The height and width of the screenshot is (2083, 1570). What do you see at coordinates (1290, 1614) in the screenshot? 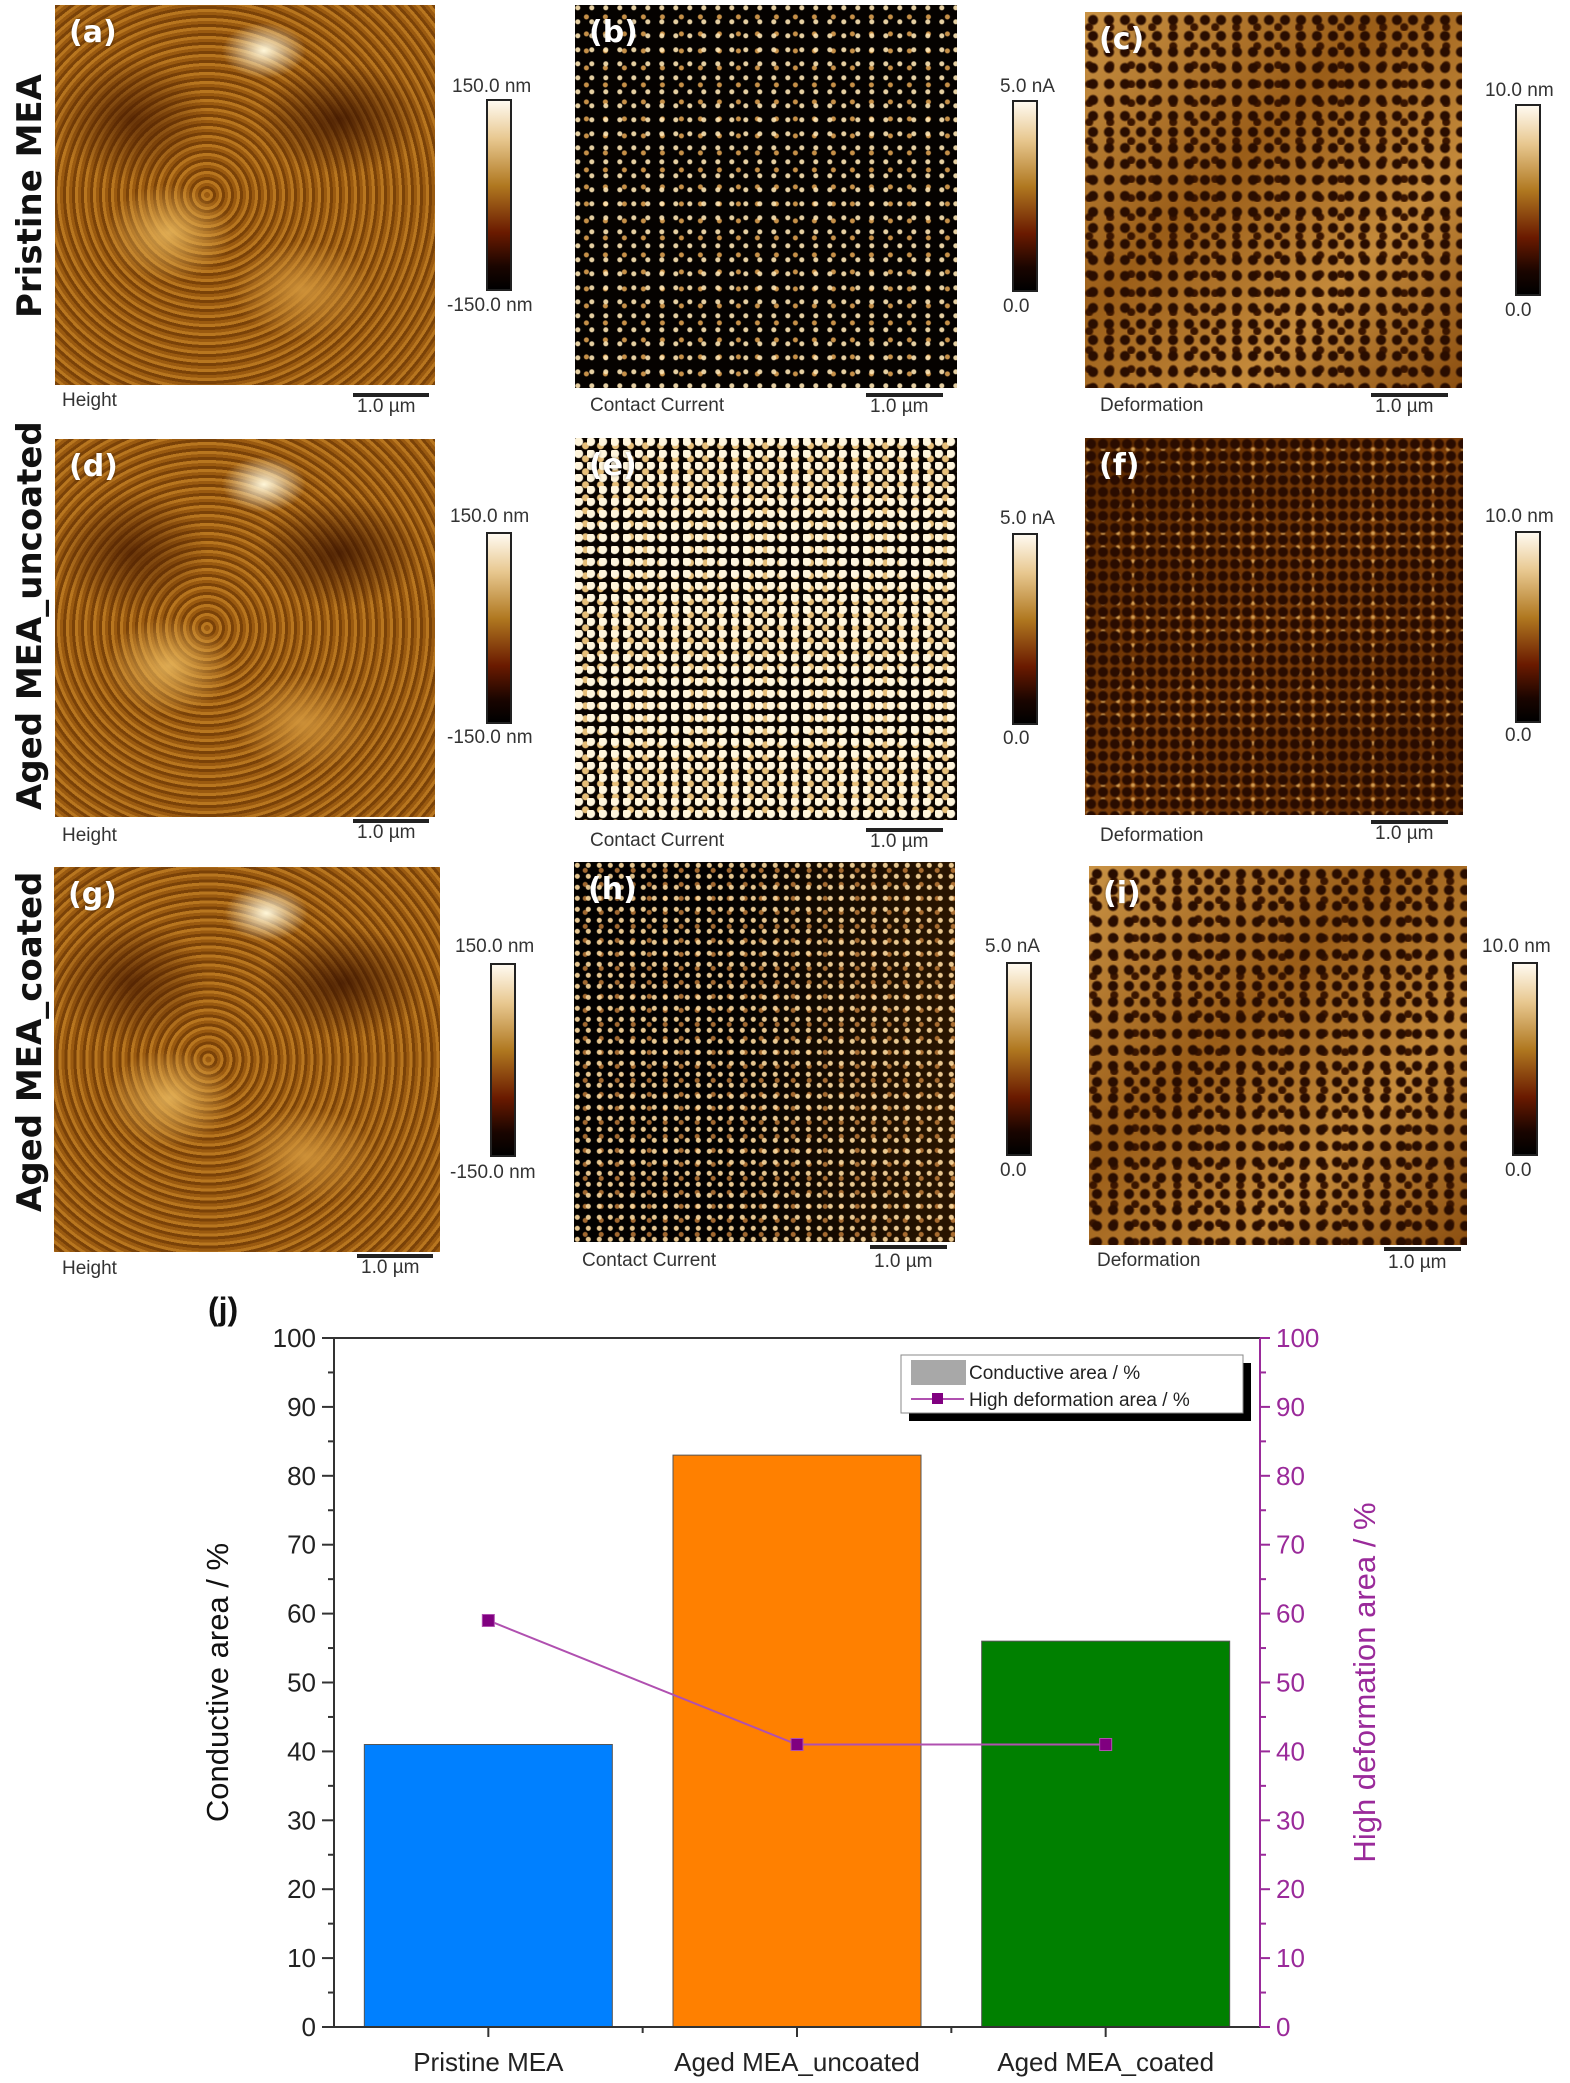
I see `y2-tick-label: 60` at bounding box center [1290, 1614].